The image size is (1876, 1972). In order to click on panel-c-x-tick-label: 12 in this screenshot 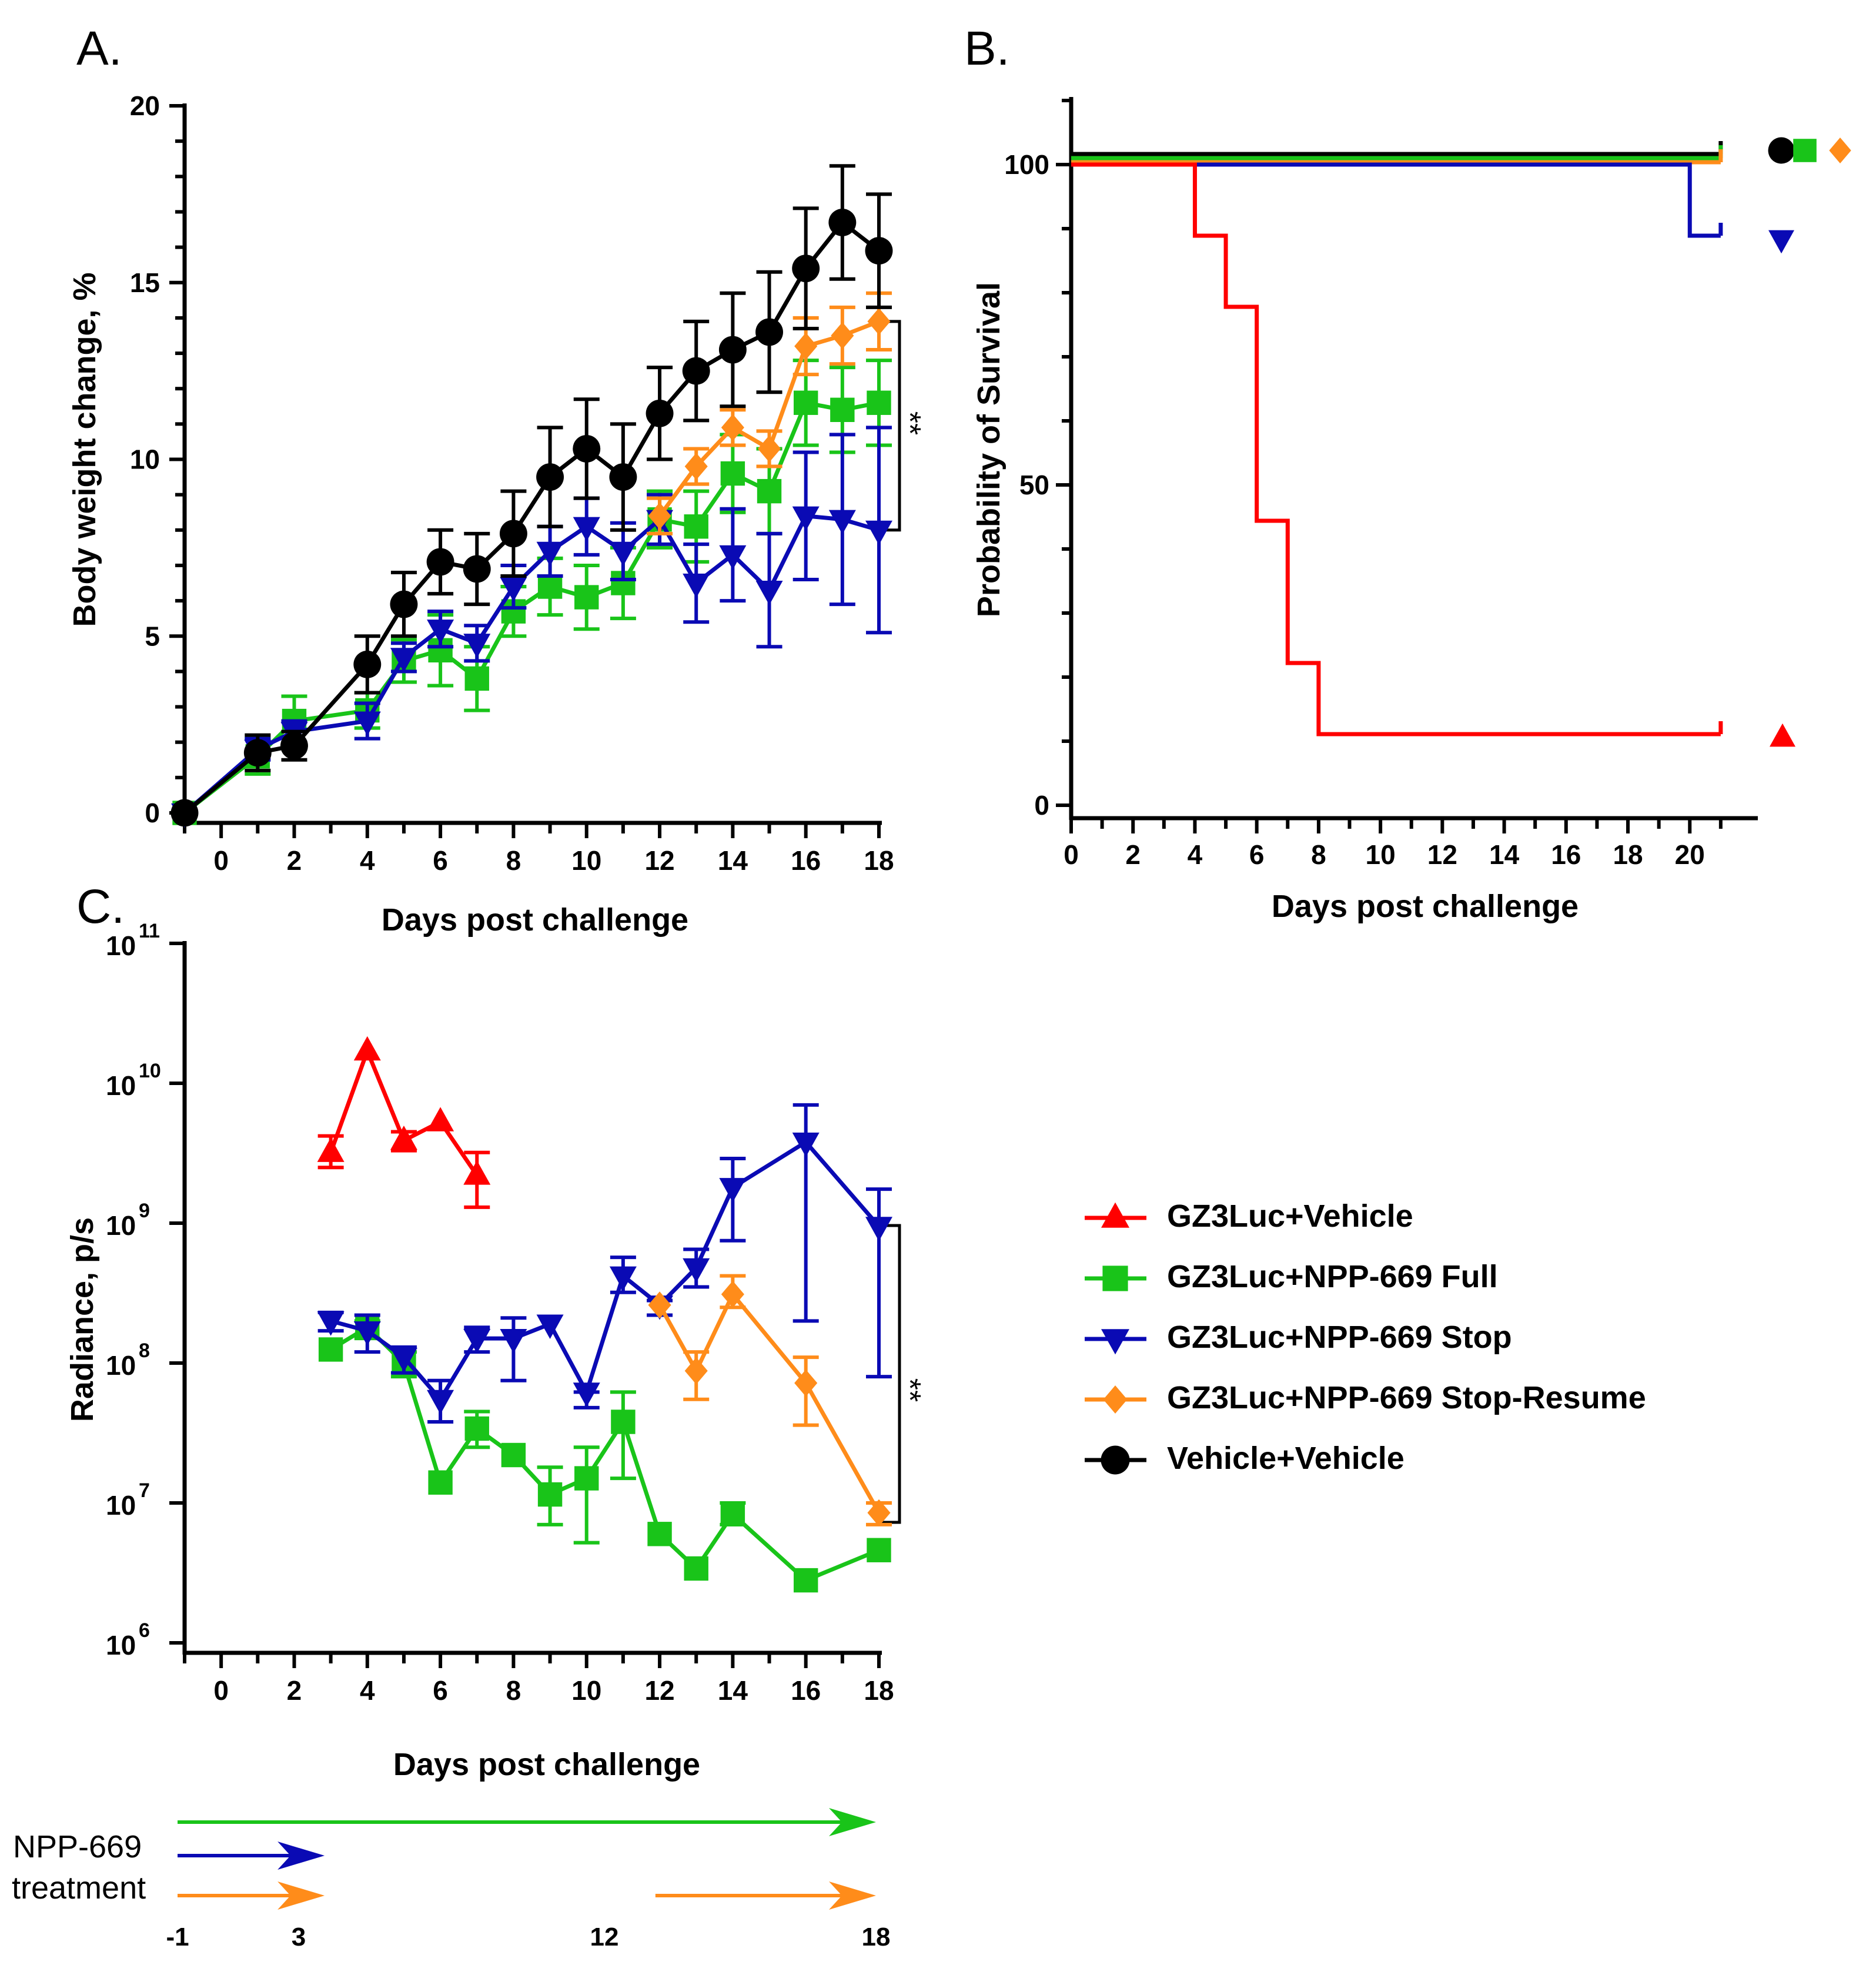, I will do `click(659, 1690)`.